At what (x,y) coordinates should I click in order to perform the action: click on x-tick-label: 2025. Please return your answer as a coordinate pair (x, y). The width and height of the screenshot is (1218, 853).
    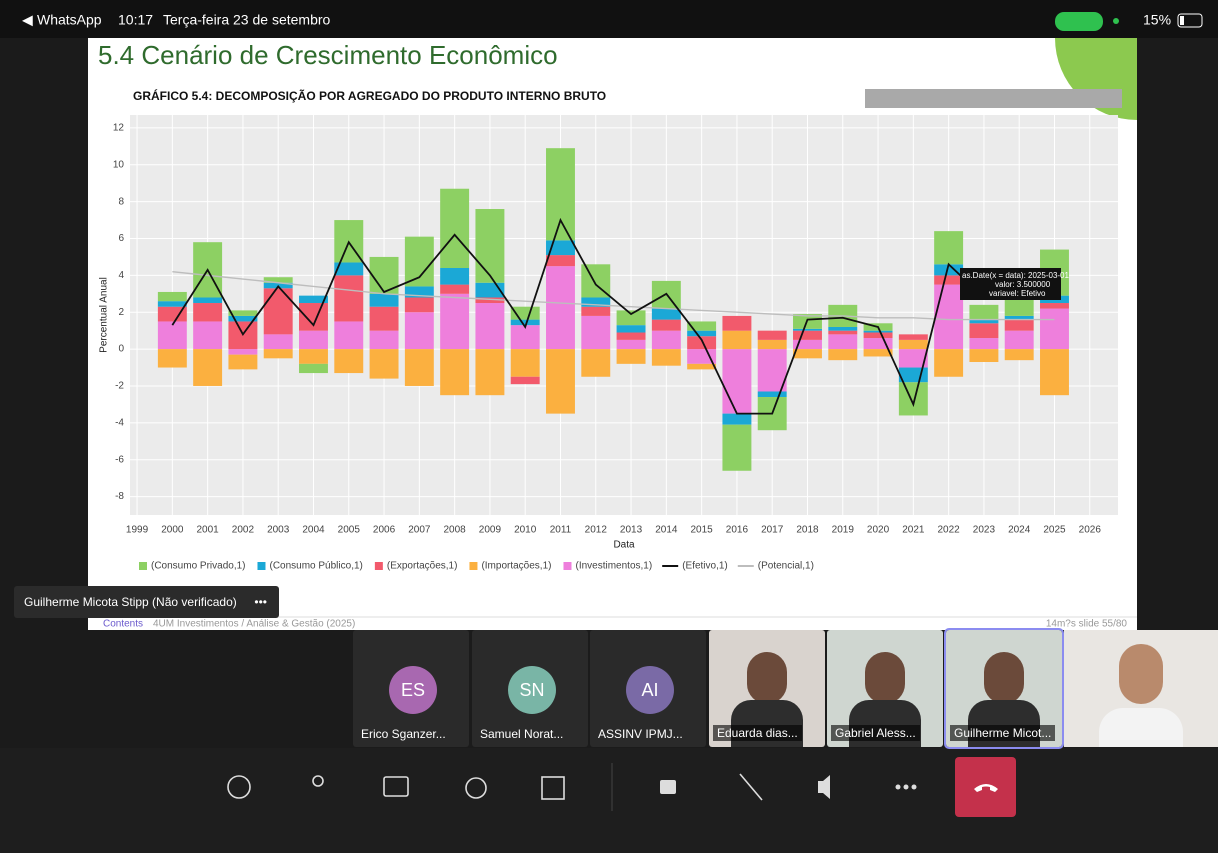
    Looking at the image, I should click on (1054, 530).